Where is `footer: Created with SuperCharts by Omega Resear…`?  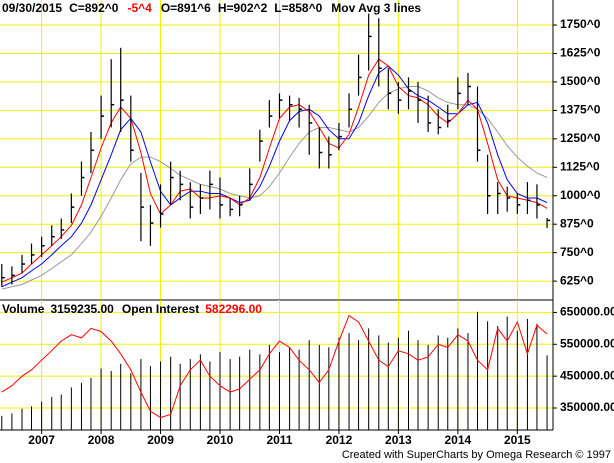 footer: Created with SuperCharts by Omega Resear… is located at coordinates (476, 455).